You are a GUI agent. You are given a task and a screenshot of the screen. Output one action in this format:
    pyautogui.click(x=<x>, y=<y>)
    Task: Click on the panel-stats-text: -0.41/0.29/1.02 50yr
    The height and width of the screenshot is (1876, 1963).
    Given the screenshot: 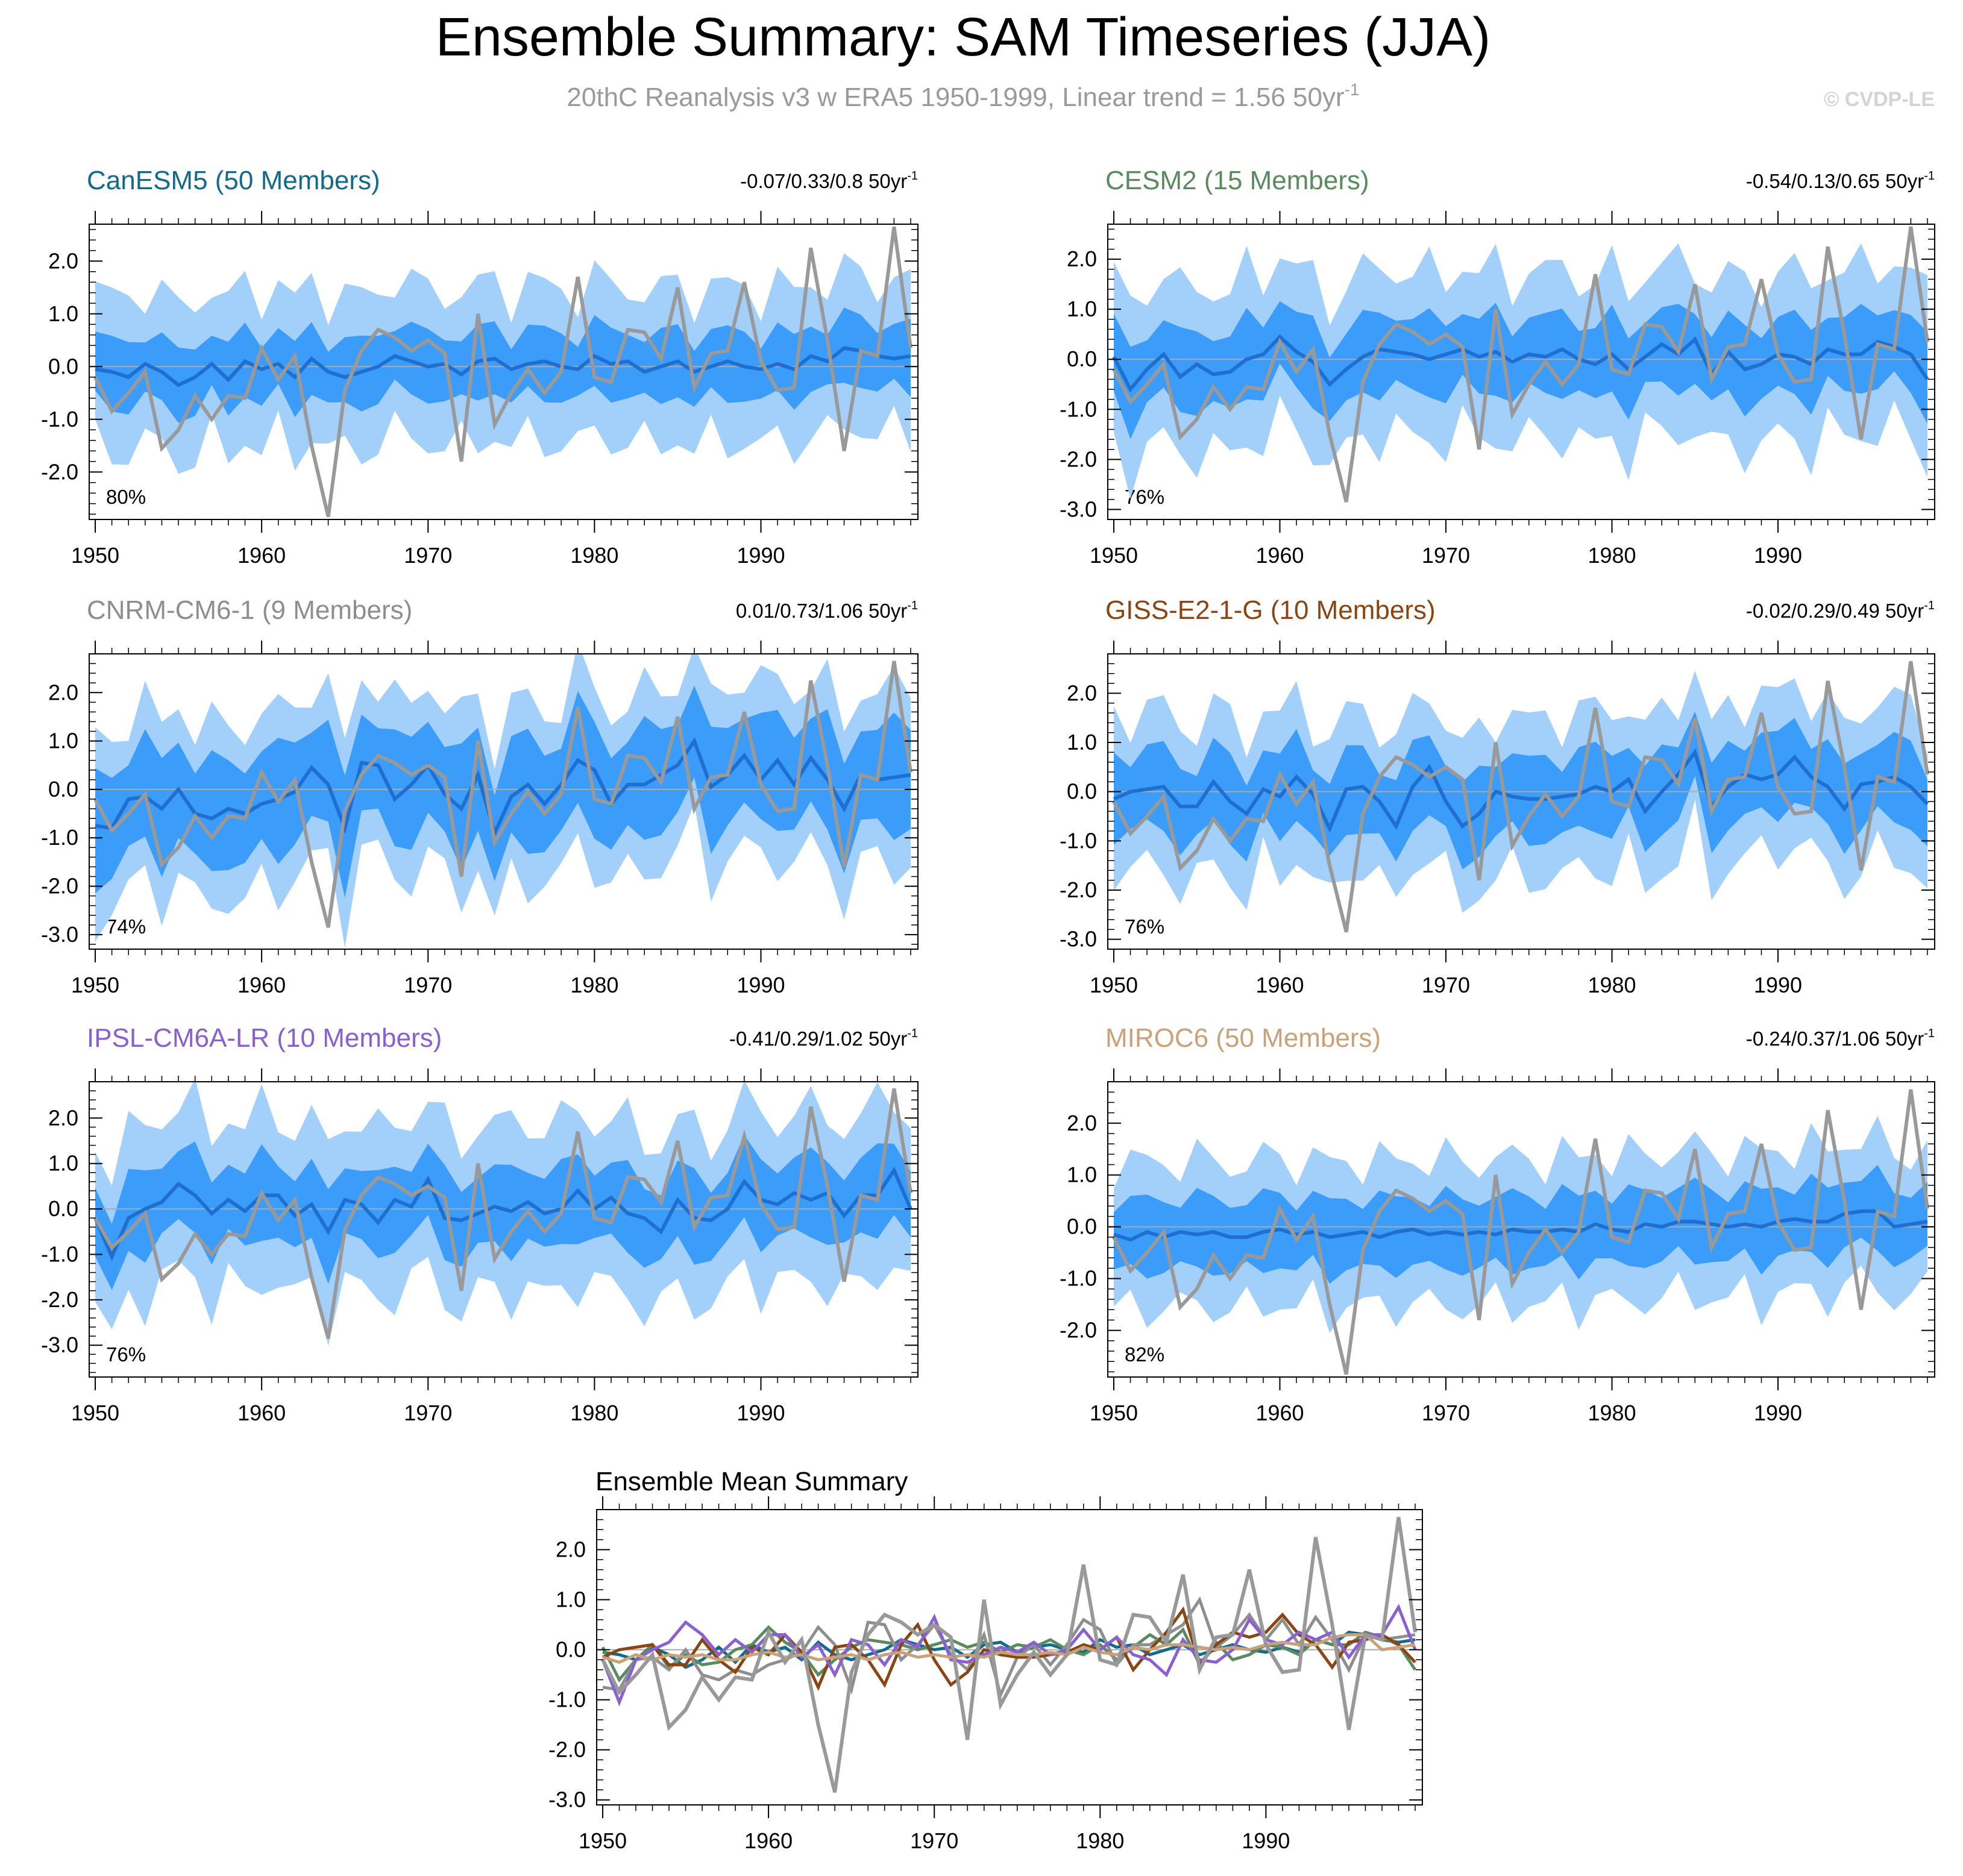 What is the action you would take?
    pyautogui.click(x=818, y=1038)
    